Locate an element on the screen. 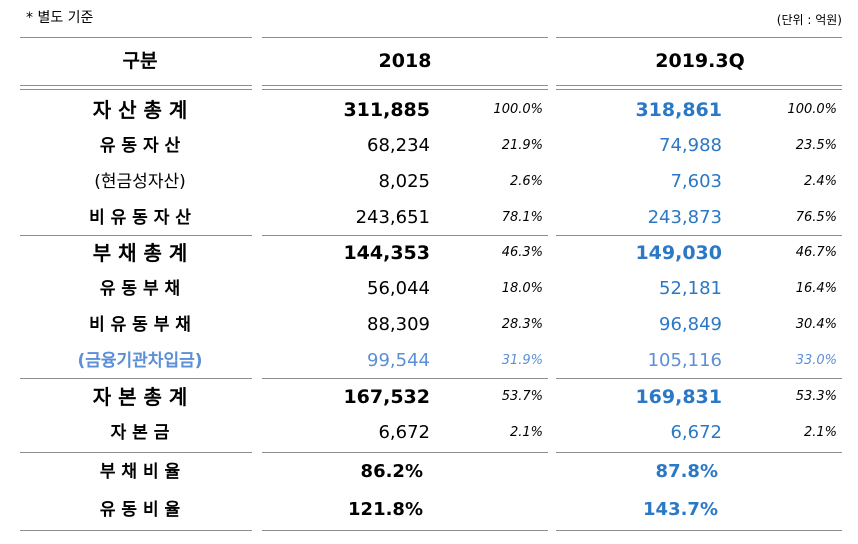 The width and height of the screenshot is (858, 544). unit: (단위 : 억원) is located at coordinates (809, 20).